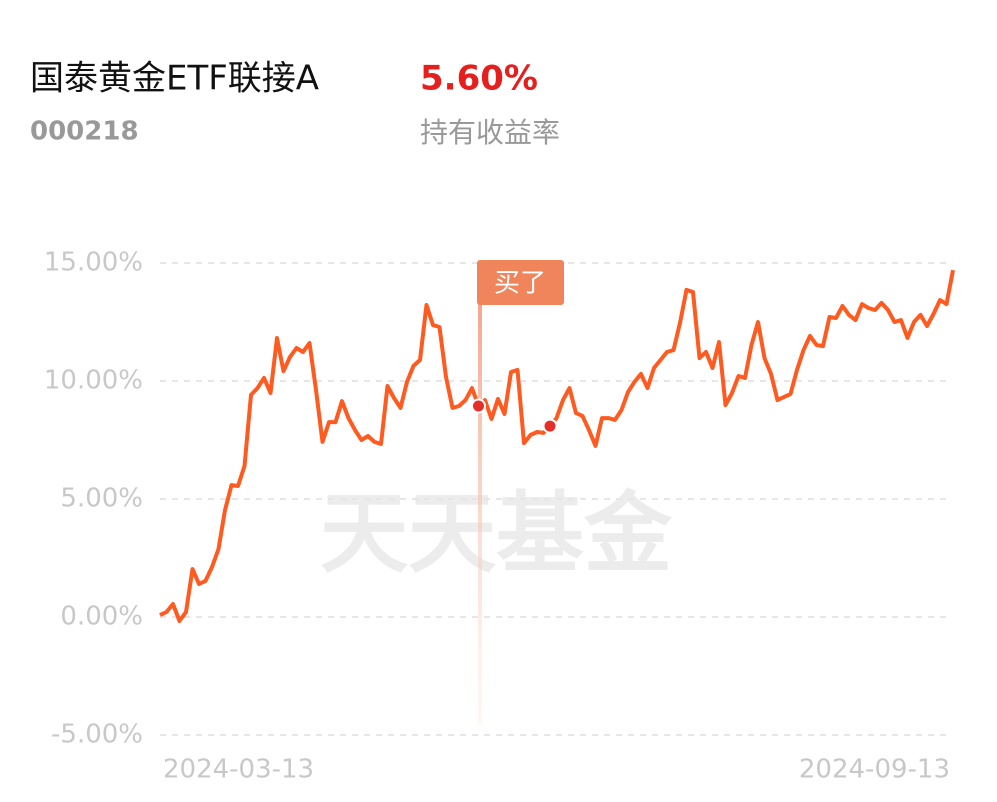  Describe the element at coordinates (480, 512) in the screenshot. I see `buy-line` at that location.